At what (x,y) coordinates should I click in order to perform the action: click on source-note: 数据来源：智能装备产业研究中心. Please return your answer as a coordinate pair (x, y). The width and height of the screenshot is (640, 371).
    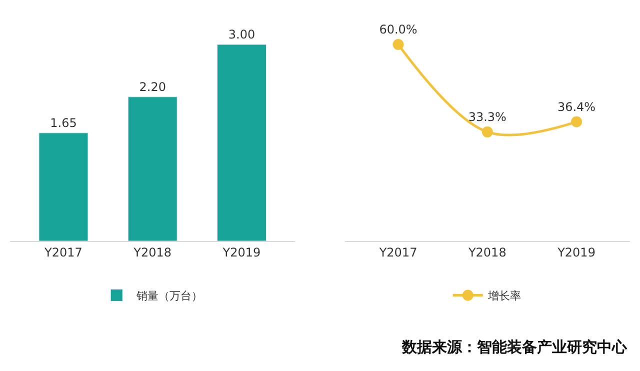
    Looking at the image, I should click on (514, 347).